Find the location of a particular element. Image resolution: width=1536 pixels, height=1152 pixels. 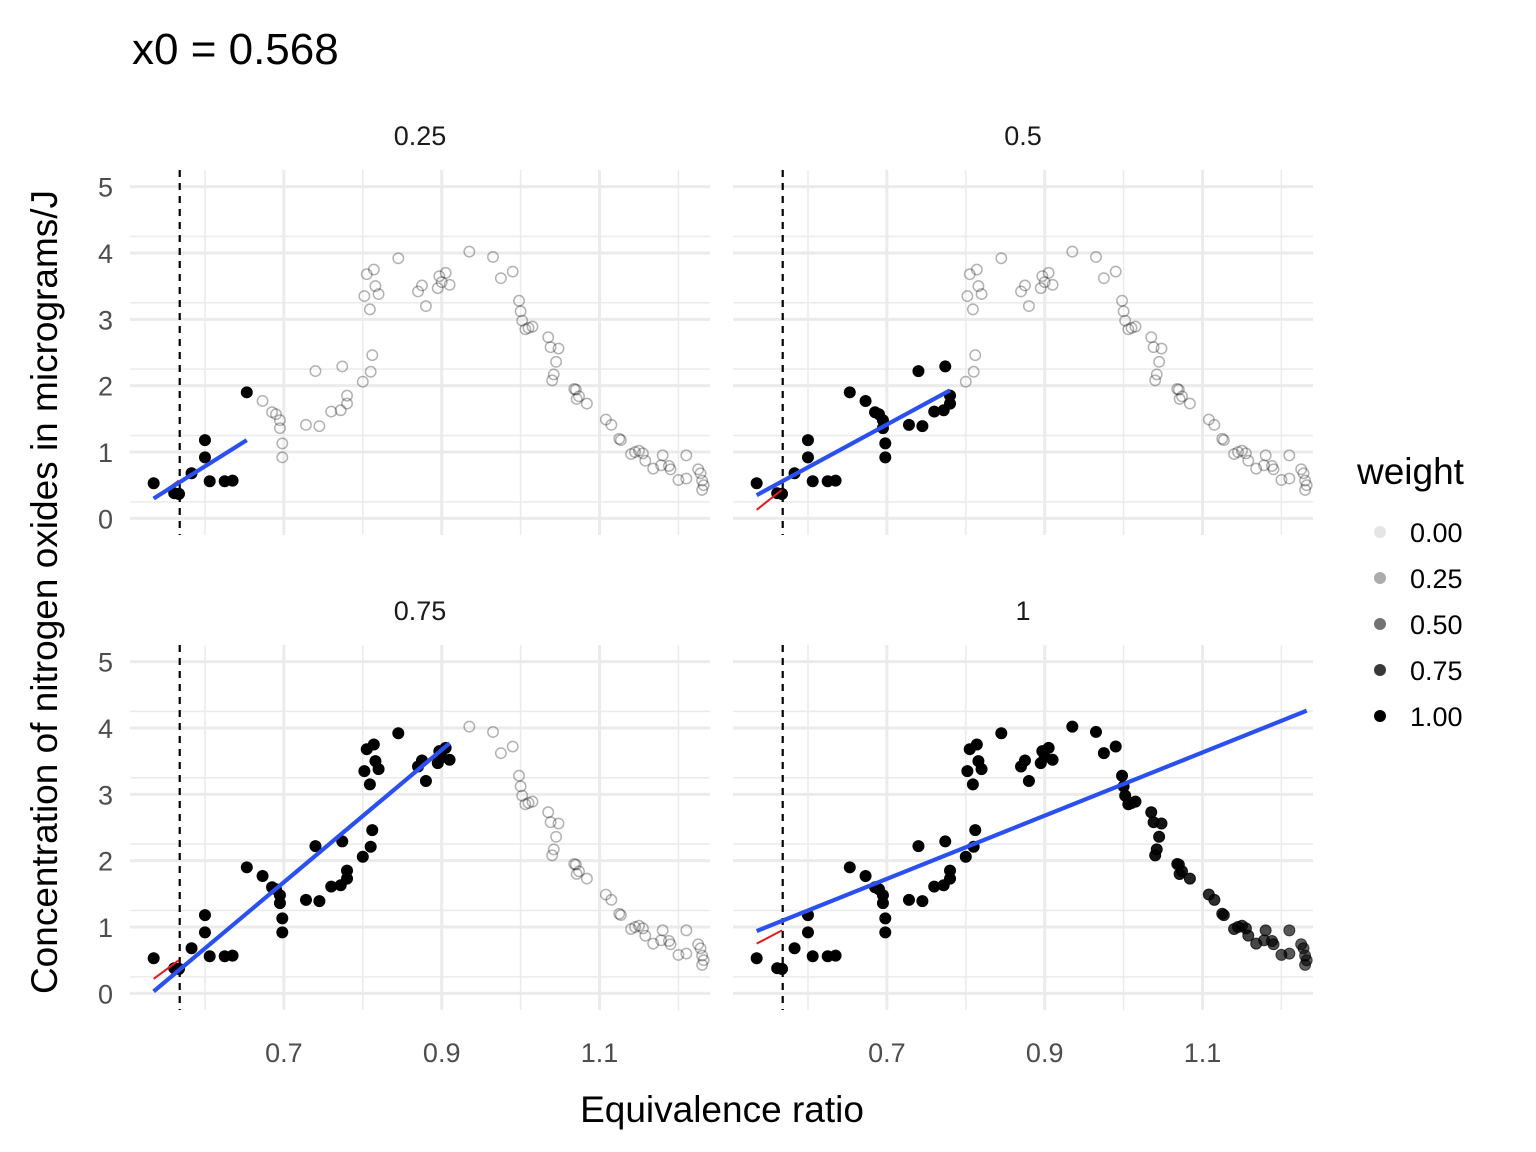

x-tick-label: 0.7 is located at coordinates (887, 1053).